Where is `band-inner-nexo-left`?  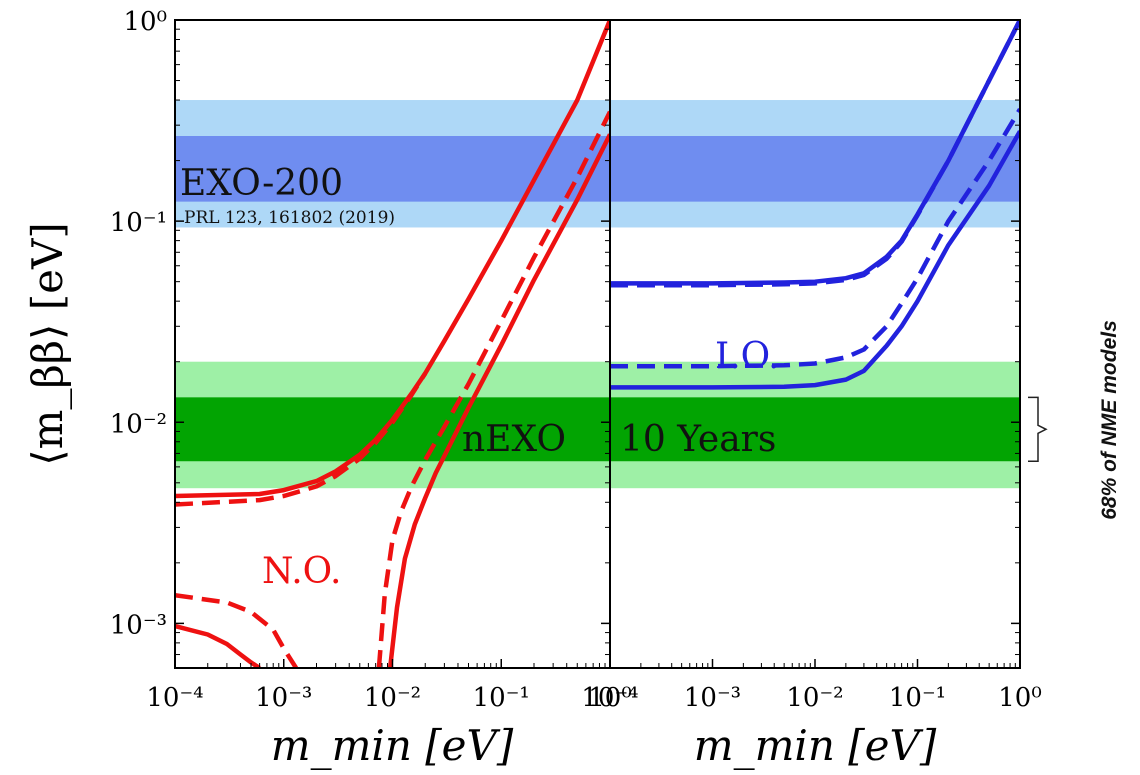
band-inner-nexo-left is located at coordinates (392, 429).